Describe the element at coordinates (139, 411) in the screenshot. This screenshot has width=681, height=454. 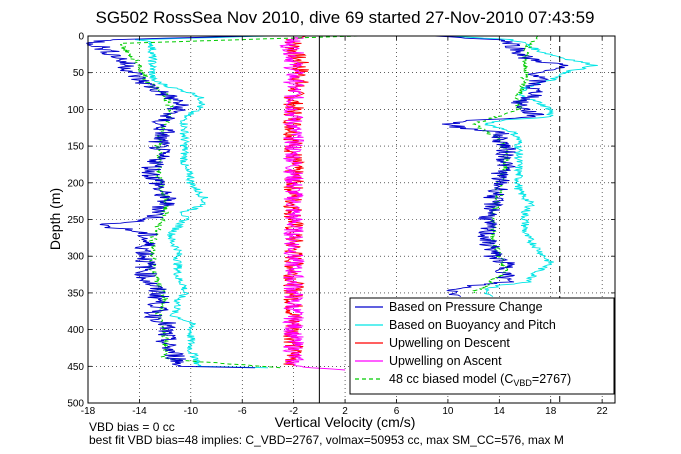
I see `x-tick-label: -14` at that location.